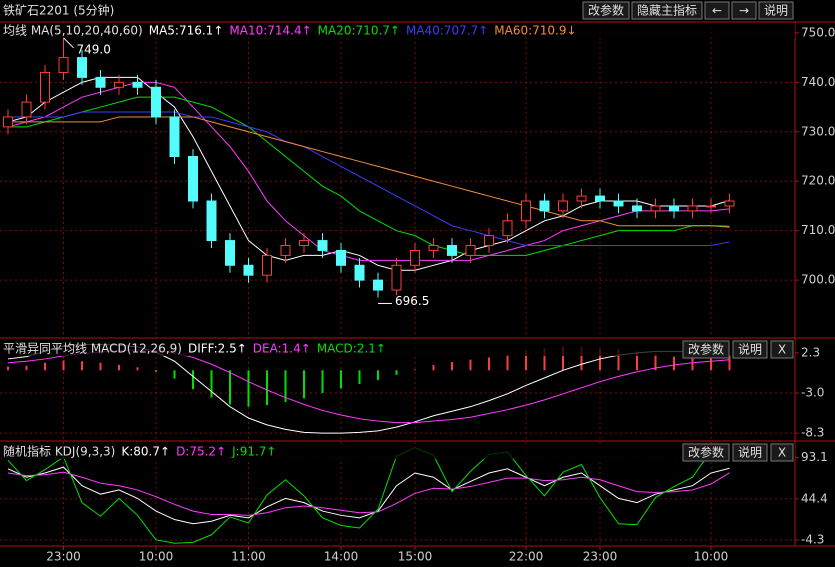 This screenshot has height=567, width=835. I want to click on annotation-leader, so click(68, 43).